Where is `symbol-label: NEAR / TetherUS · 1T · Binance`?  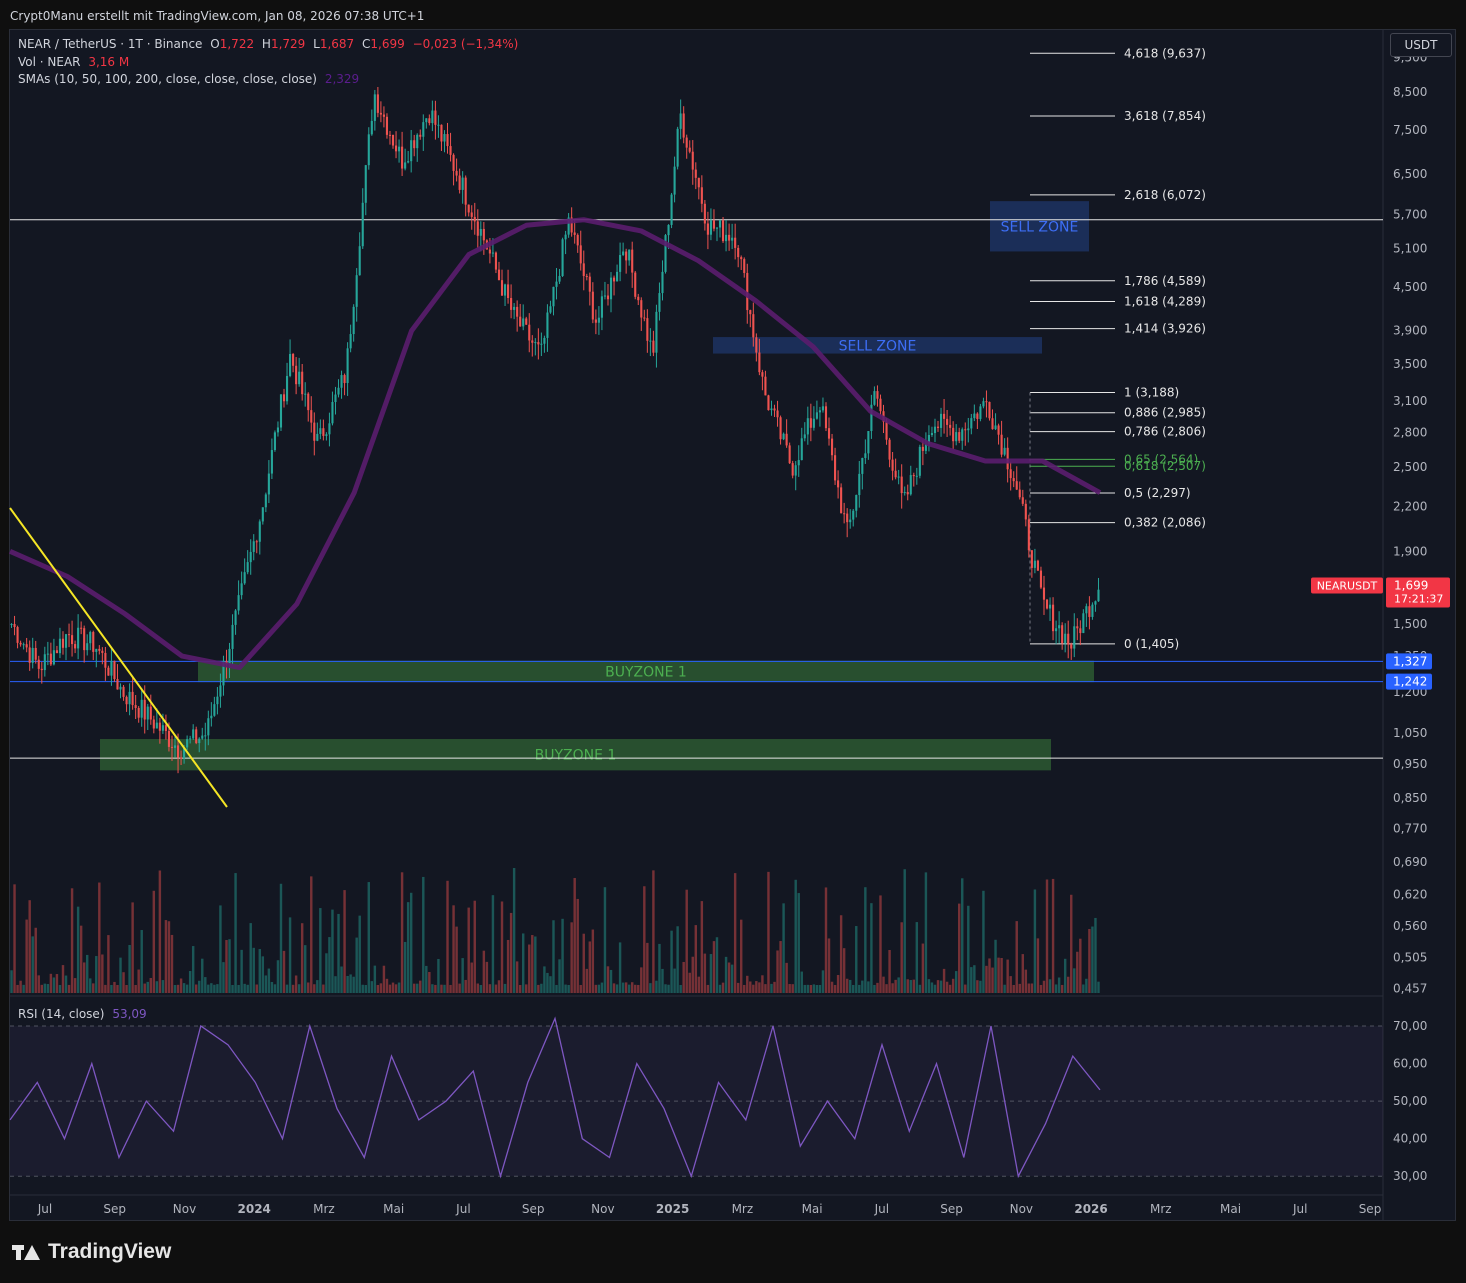 symbol-label: NEAR / TetherUS · 1T · Binance is located at coordinates (110, 44).